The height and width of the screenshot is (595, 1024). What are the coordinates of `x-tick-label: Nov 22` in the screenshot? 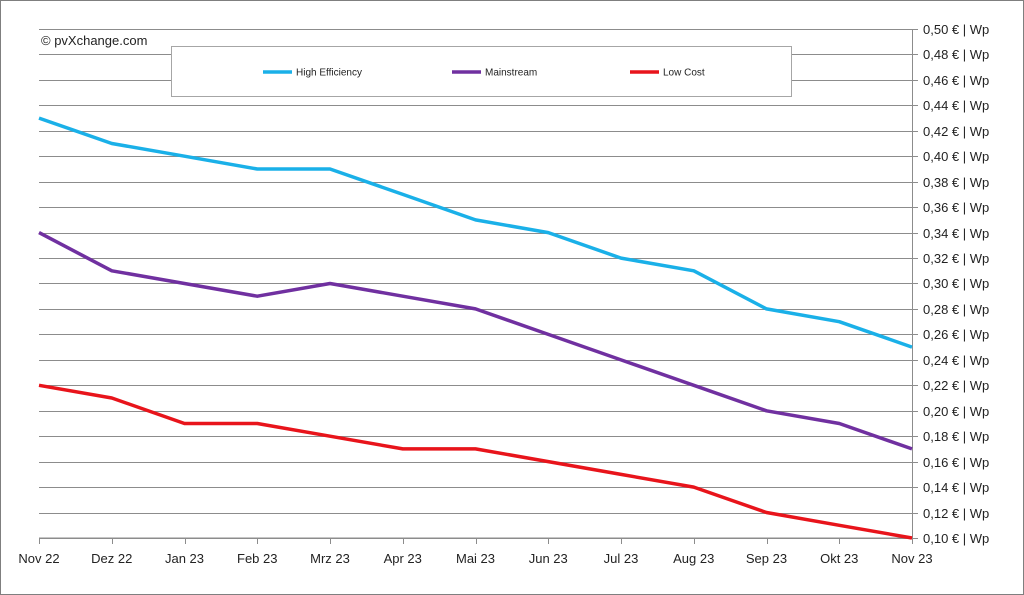 It's located at (38, 558).